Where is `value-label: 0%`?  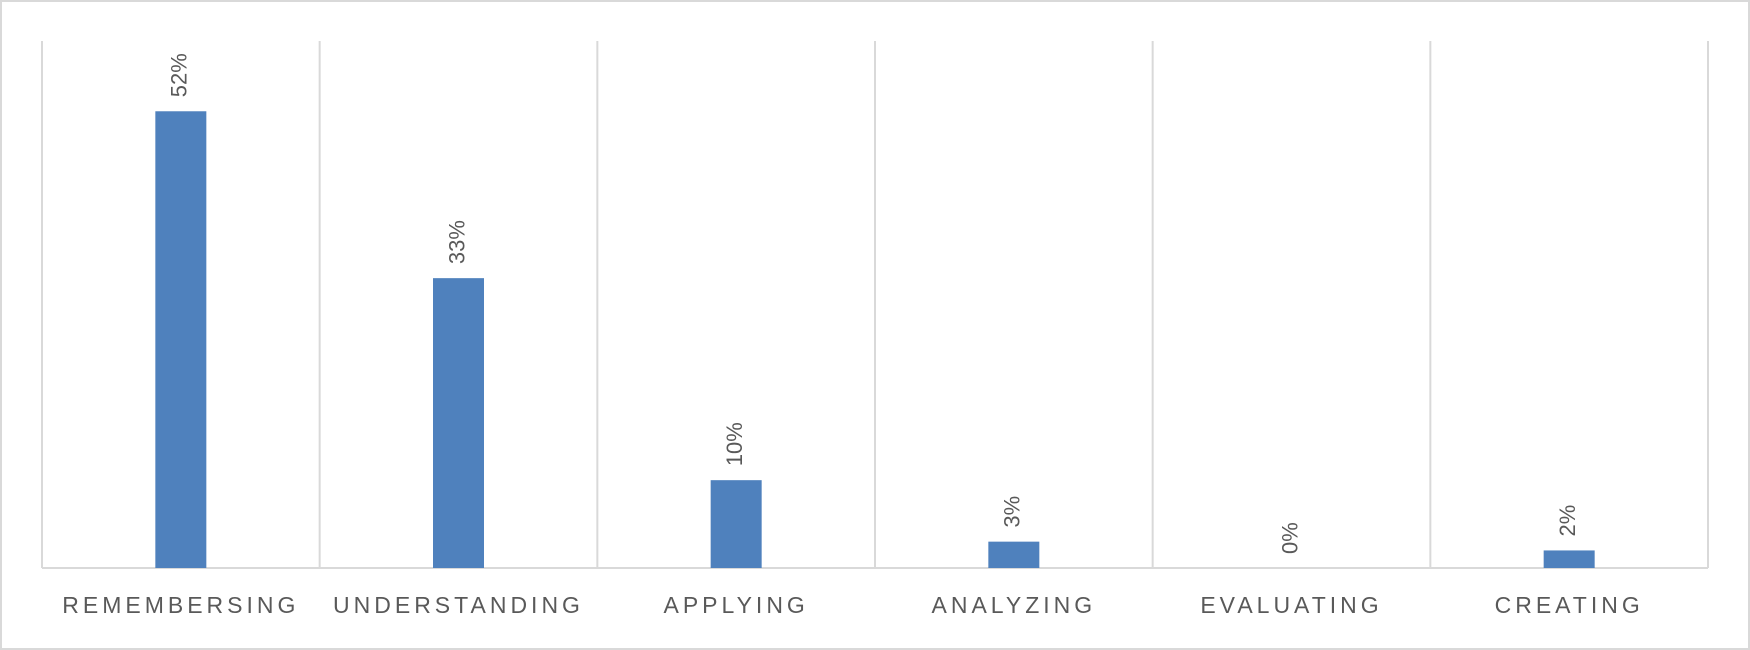
value-label: 0% is located at coordinates (1289, 538).